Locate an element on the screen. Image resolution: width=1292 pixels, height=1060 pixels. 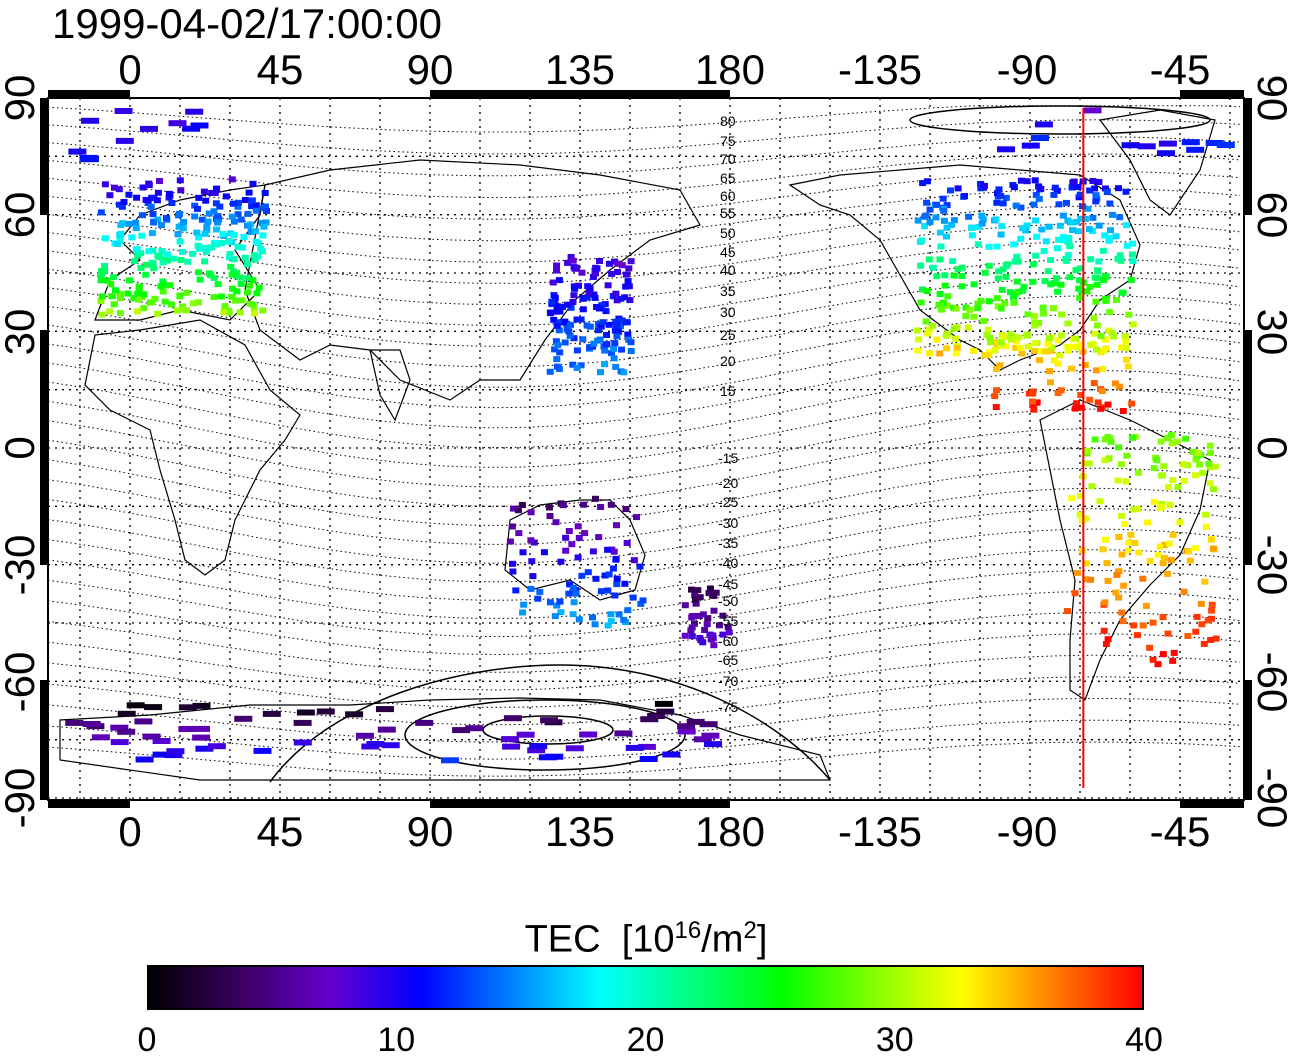
colorbar-unit-mid: /m is located at coordinates (722, 939).